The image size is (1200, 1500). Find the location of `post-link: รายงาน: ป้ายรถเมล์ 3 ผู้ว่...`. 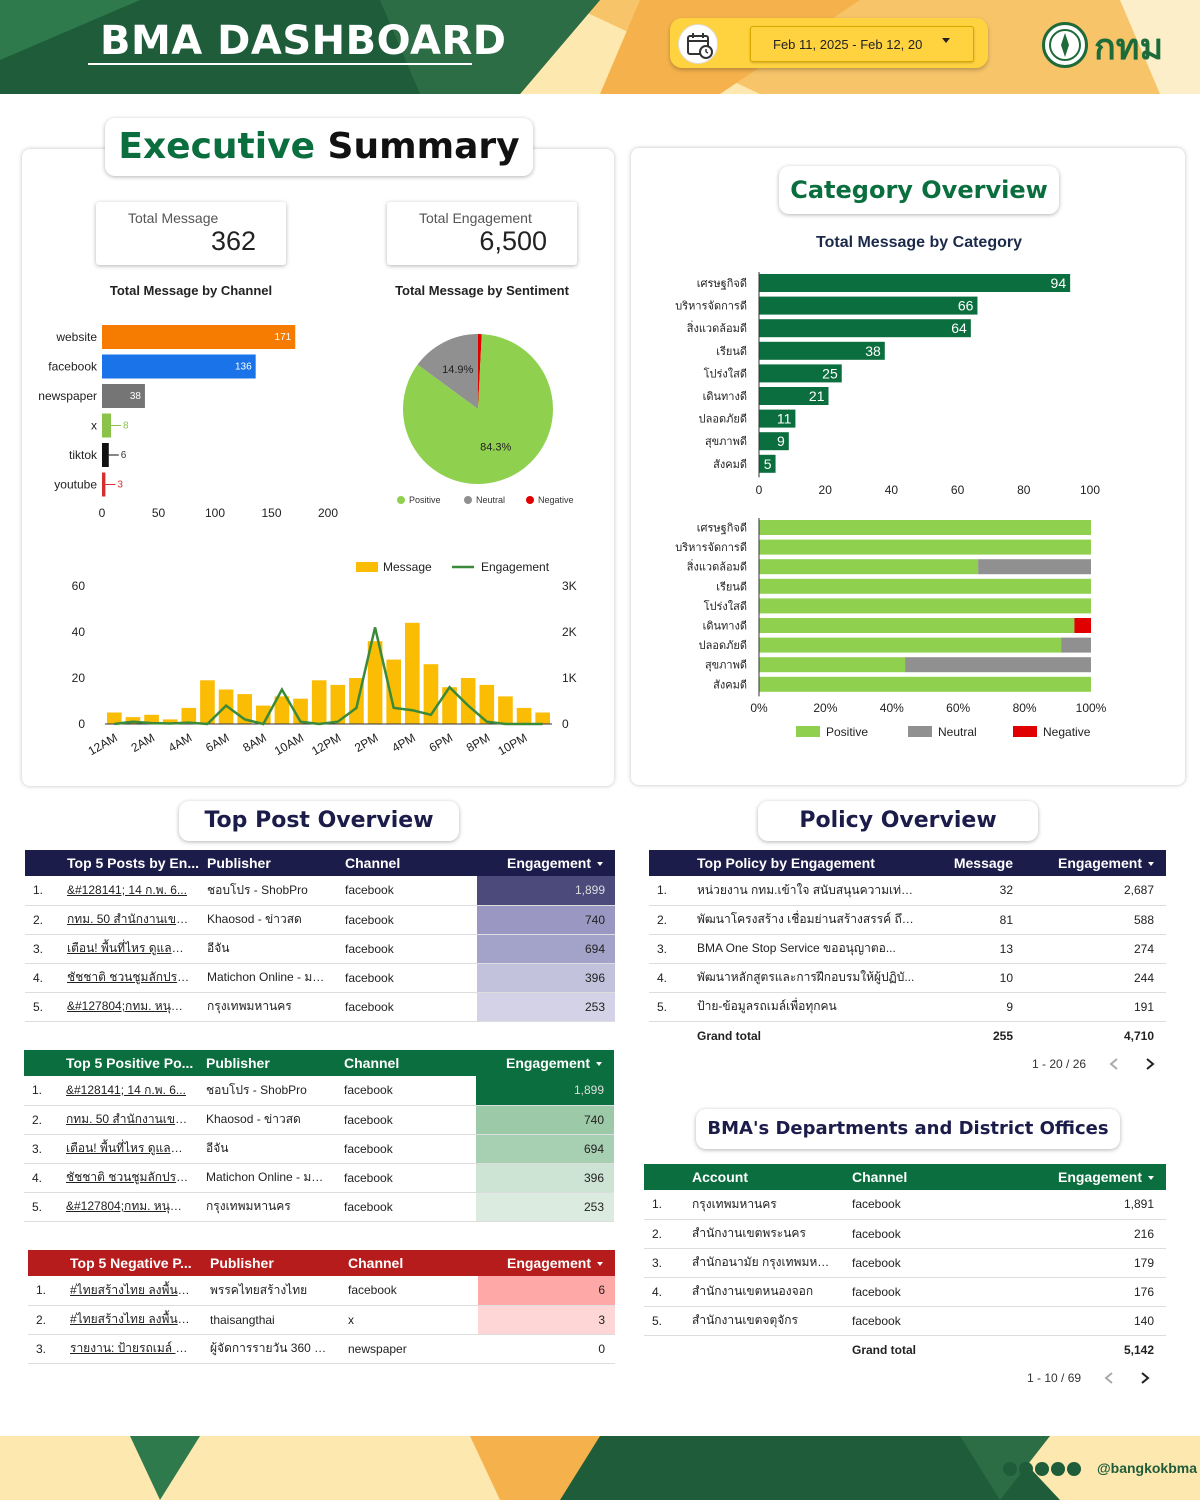

post-link: รายงาน: ป้ายรถเมล์ 3 ผู้ว่... is located at coordinates (132, 1349).